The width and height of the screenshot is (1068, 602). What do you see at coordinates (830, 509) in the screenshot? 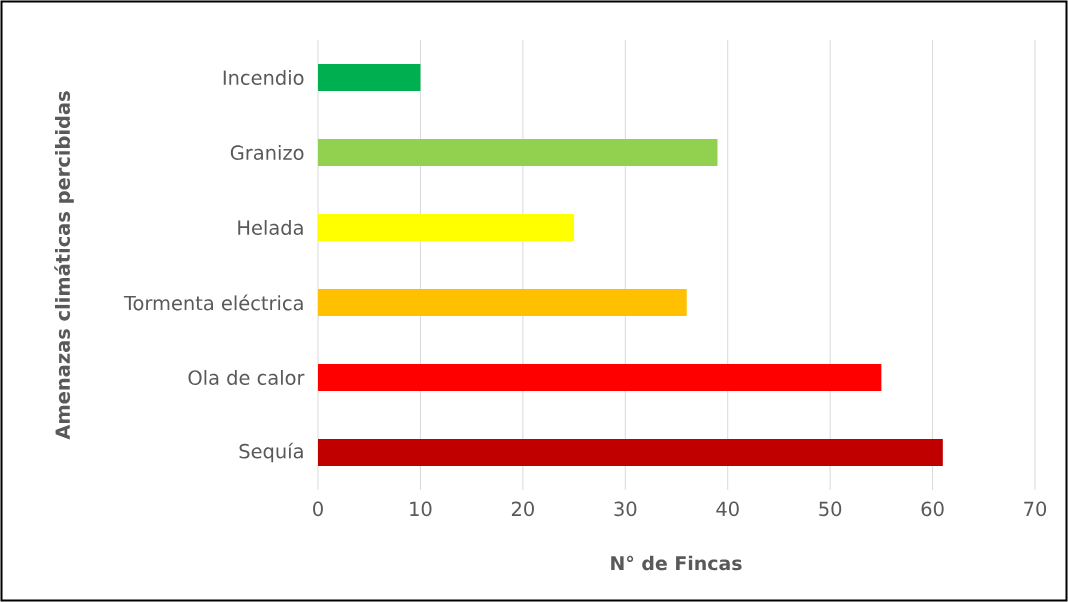
I see `x-tick-label: 50` at bounding box center [830, 509].